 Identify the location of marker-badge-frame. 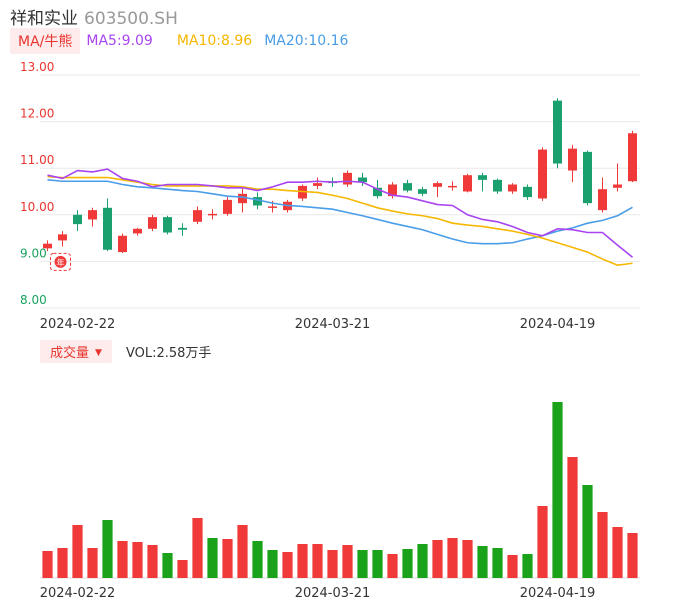
(60, 261).